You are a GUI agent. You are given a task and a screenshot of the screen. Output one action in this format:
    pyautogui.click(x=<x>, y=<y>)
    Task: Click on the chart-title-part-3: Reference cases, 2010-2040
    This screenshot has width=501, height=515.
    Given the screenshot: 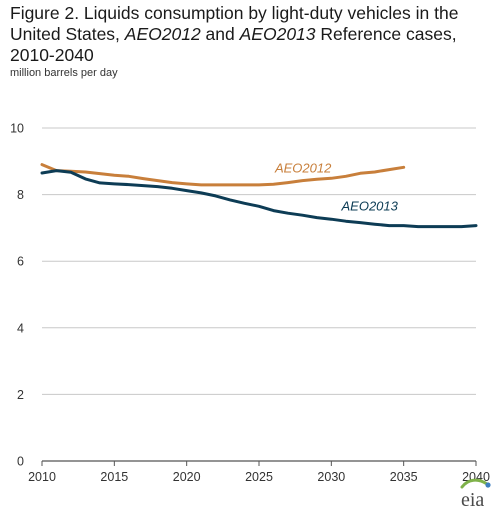 What is the action you would take?
    pyautogui.click(x=233, y=44)
    